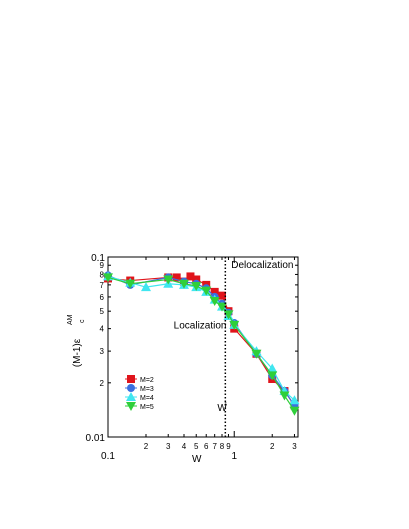 The image size is (409, 529). I want to click on y-axis-label-group: (M-1)ε c AM, so click(76, 340).